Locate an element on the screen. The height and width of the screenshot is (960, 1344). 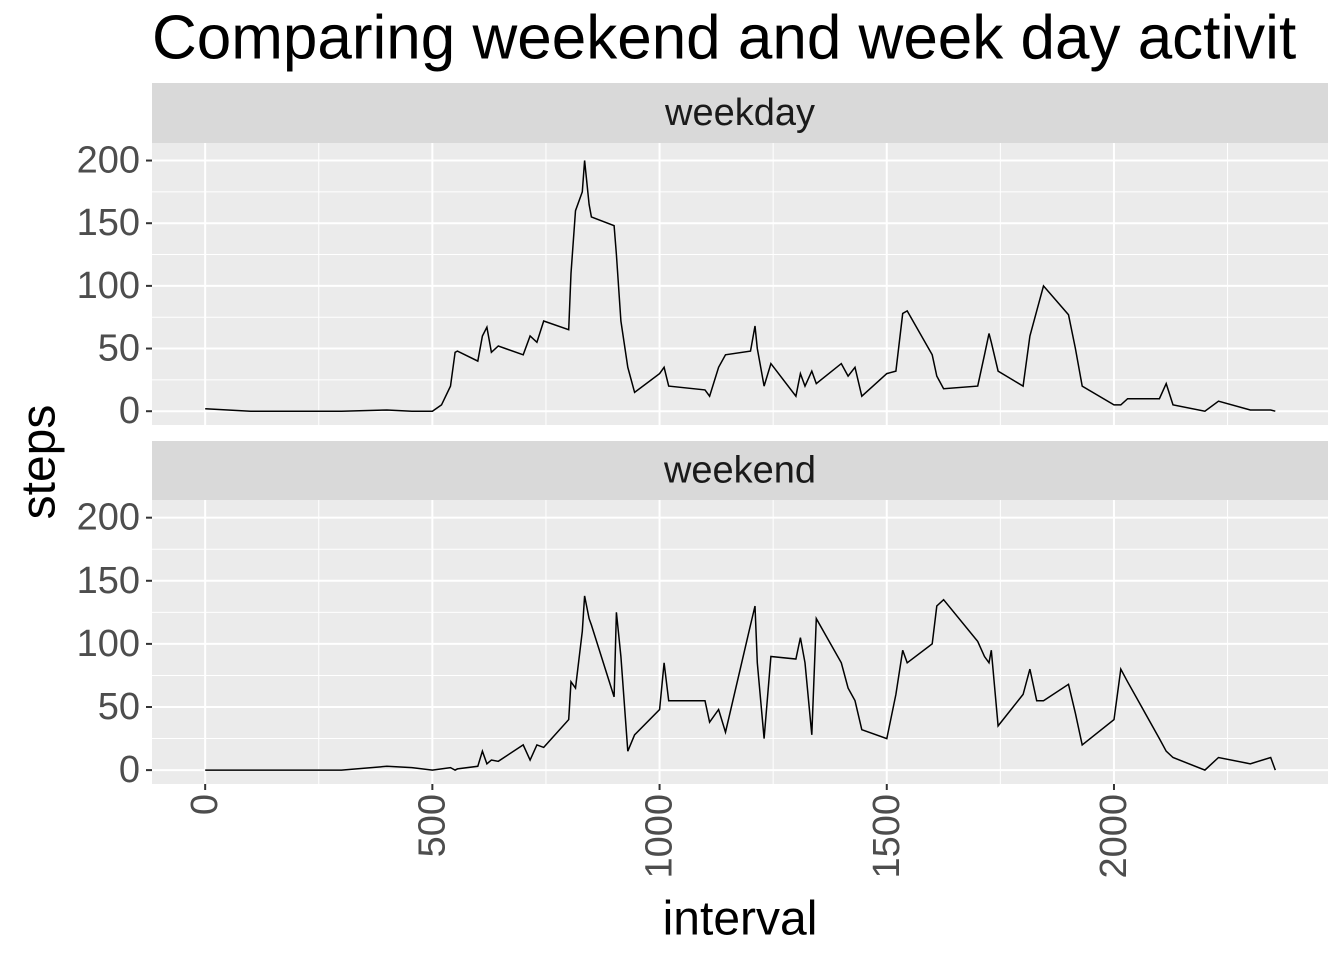
chart-title: Comparing weekend and week day activit is located at coordinates (724, 37).